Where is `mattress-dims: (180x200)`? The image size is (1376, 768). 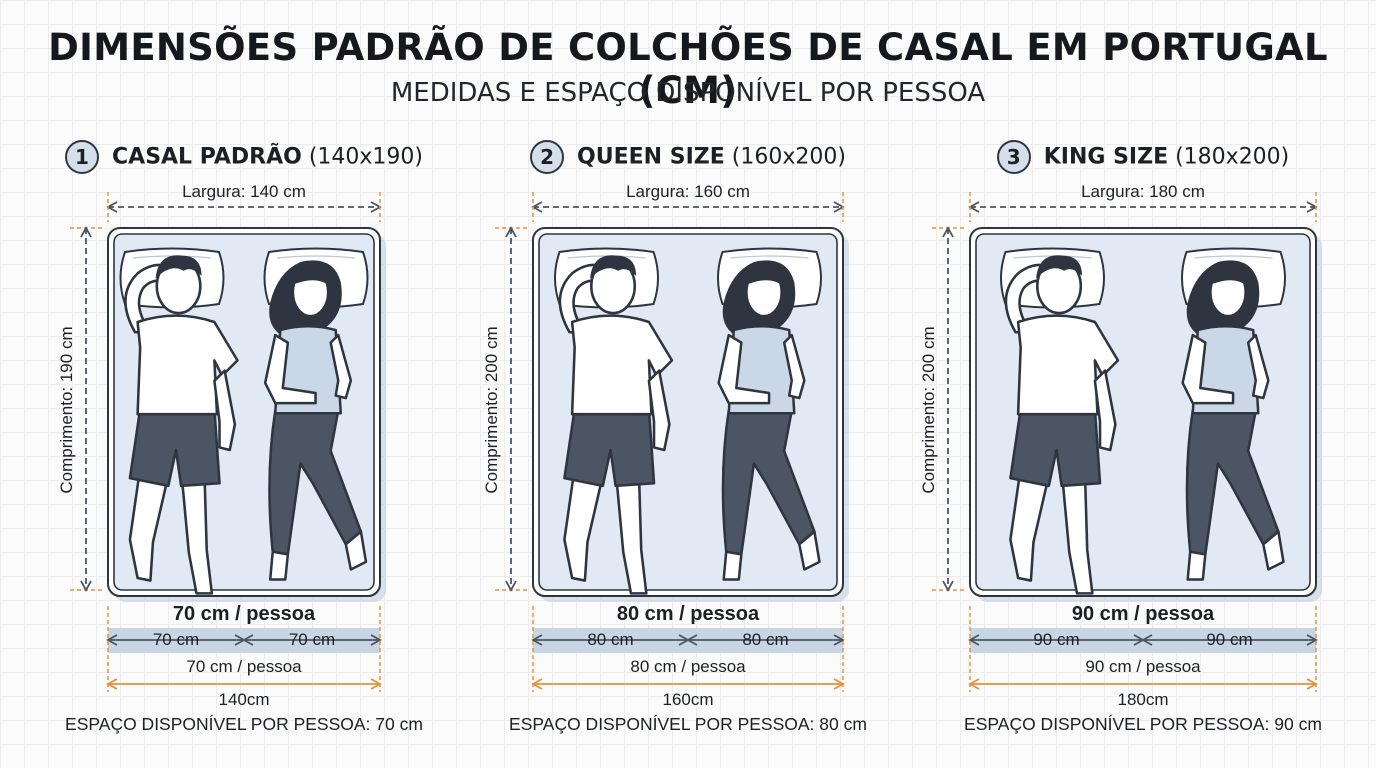
mattress-dims: (180x200) is located at coordinates (1232, 157).